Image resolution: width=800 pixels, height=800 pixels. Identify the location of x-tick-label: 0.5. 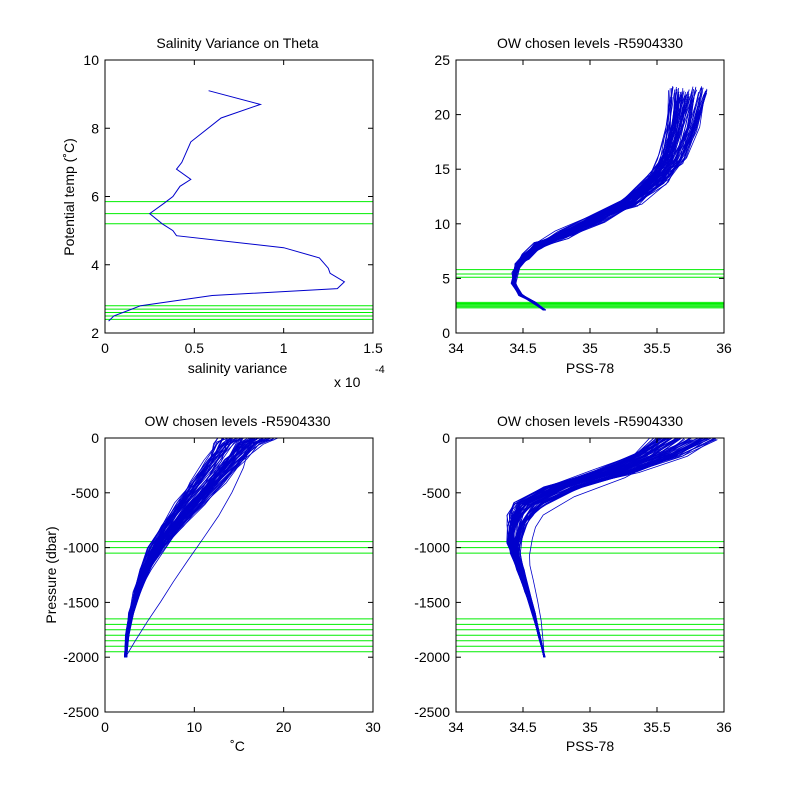
(195, 348).